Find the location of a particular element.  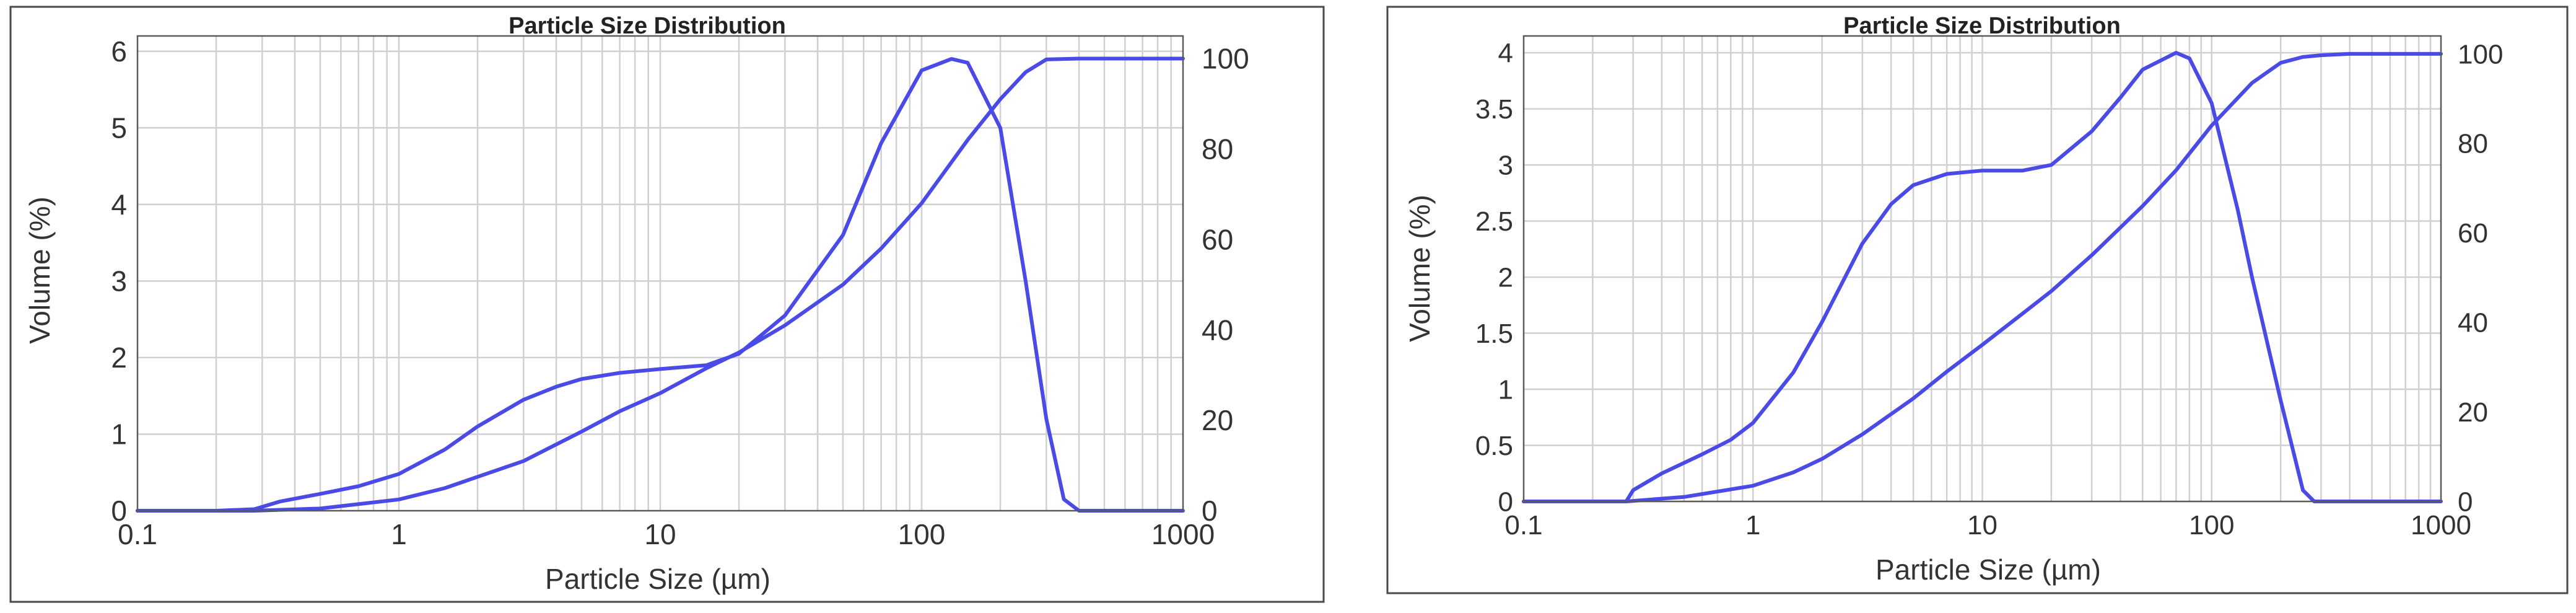

panel-2-x-ticks: 0.1 1 10 100 1000 is located at coordinates (1987, 525).